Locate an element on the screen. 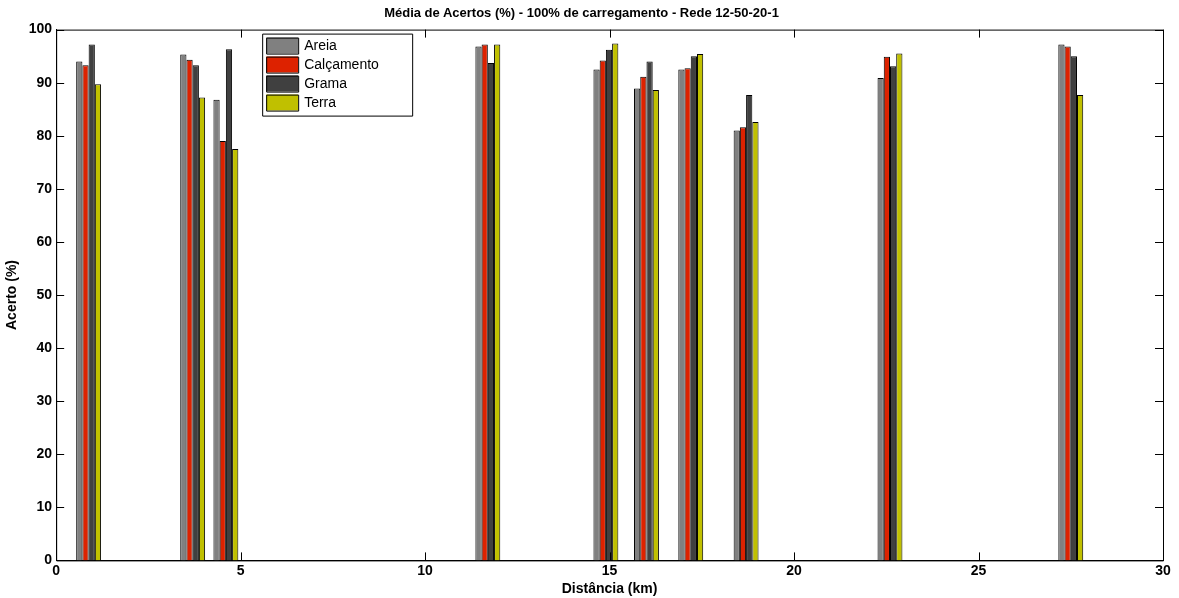 The image size is (1179, 598). y-tick-label: 30 is located at coordinates (44, 400).